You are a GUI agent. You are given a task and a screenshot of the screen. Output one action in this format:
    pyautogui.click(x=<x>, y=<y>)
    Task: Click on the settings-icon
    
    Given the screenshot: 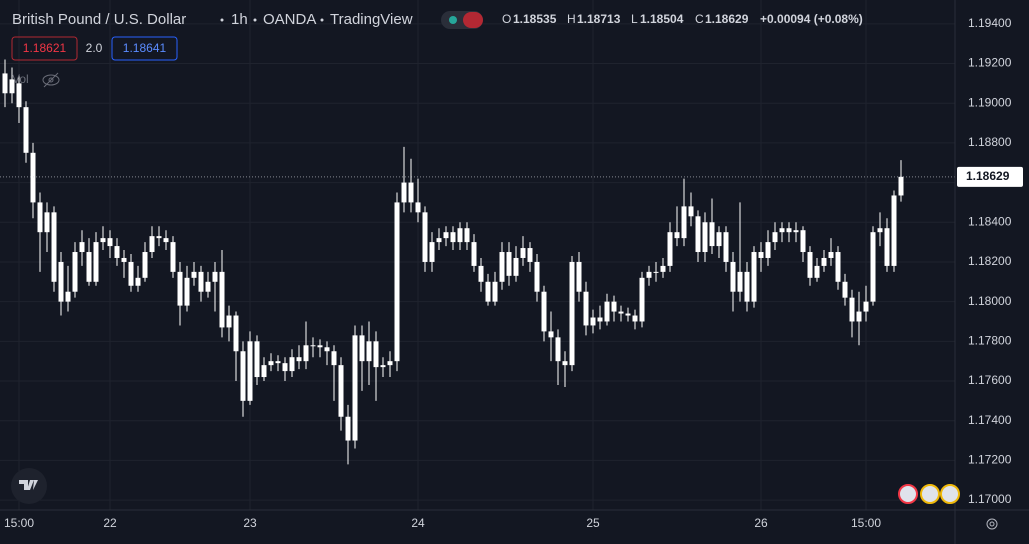 What is the action you would take?
    pyautogui.click(x=992, y=524)
    